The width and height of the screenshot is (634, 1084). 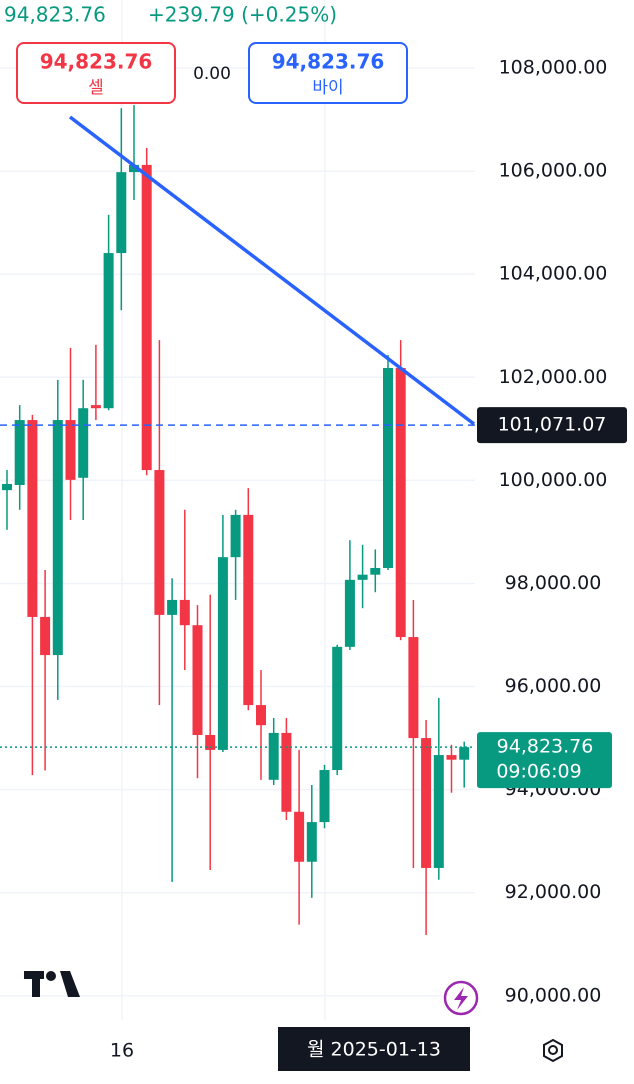 I want to click on buy-price: 94,823.76, so click(x=328, y=62).